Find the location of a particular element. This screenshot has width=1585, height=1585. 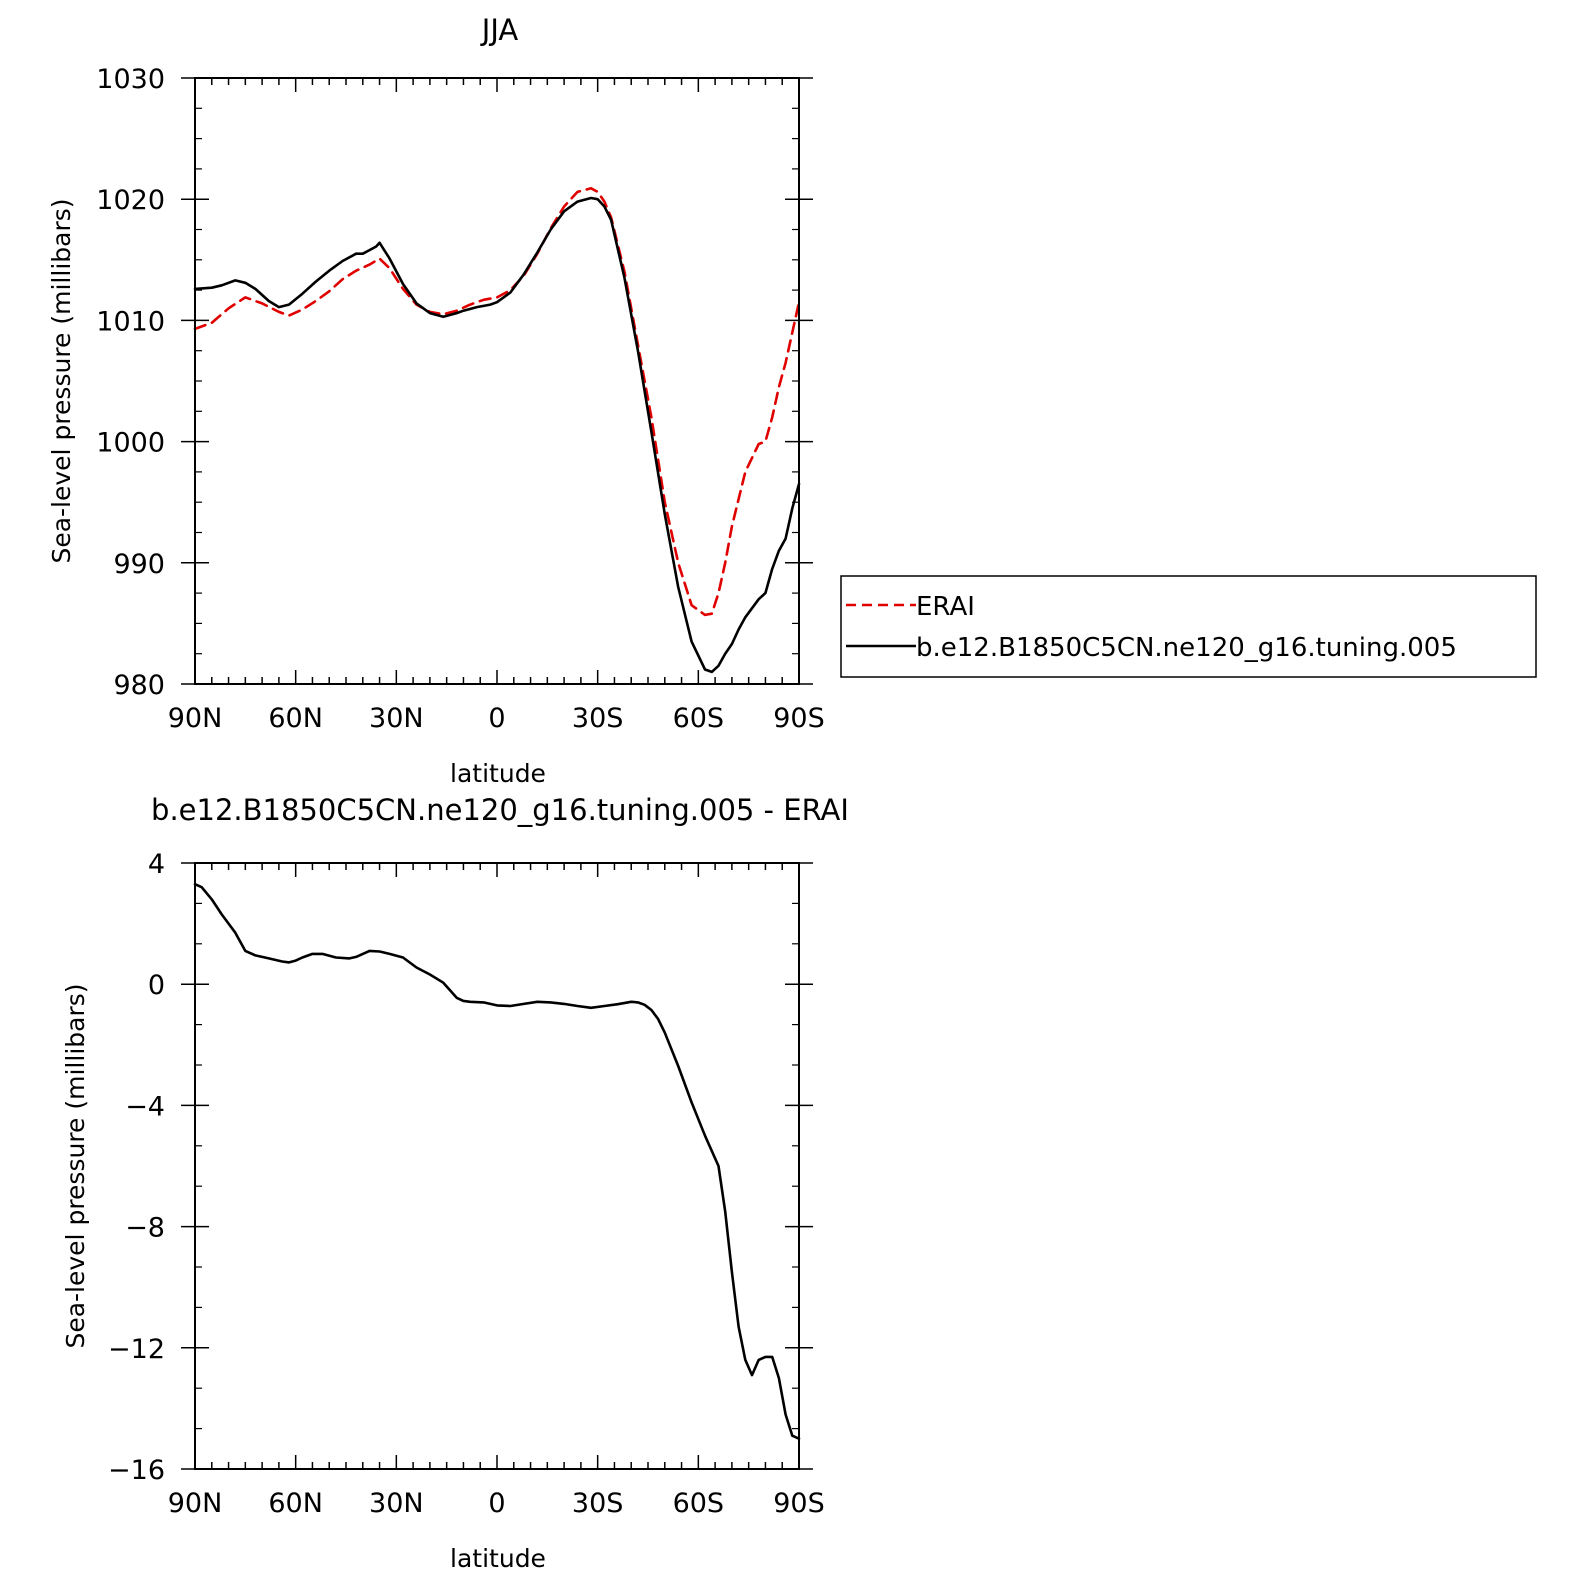

top-plot-frame is located at coordinates (497, 381).